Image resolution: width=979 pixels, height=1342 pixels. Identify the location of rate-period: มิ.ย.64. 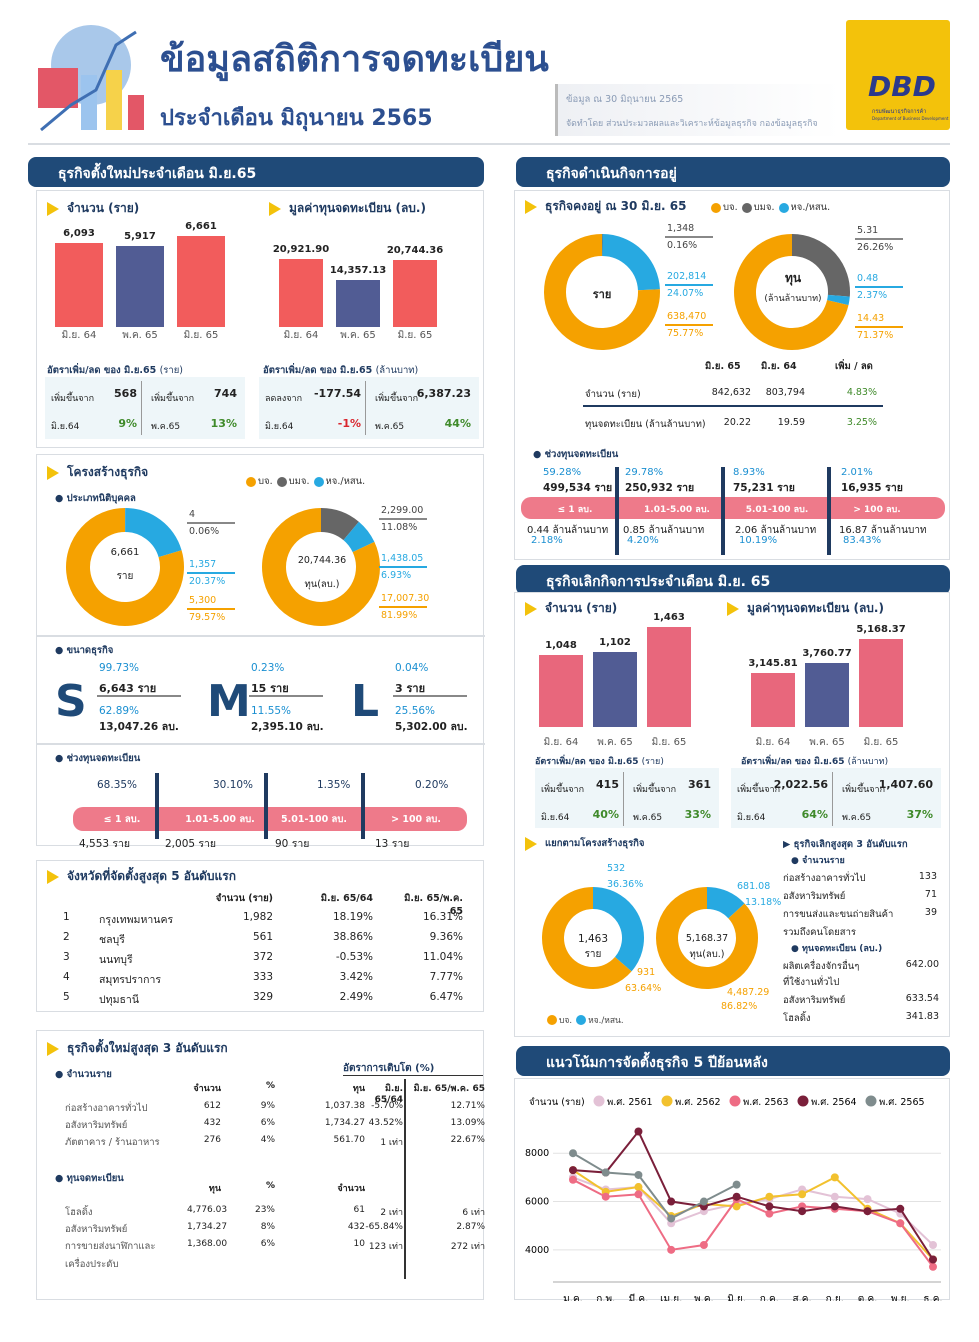
(65, 427).